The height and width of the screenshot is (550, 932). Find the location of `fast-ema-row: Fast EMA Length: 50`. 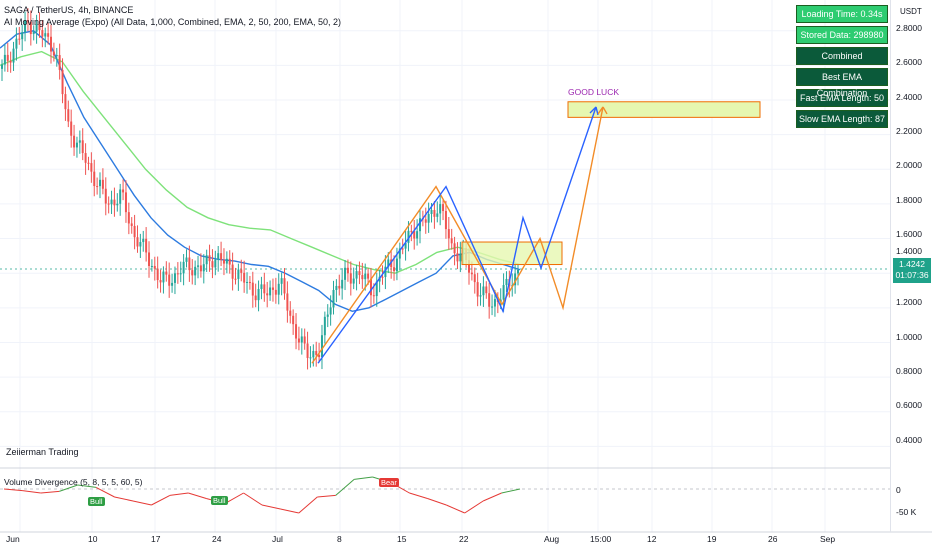

fast-ema-row: Fast EMA Length: 50 is located at coordinates (842, 98).